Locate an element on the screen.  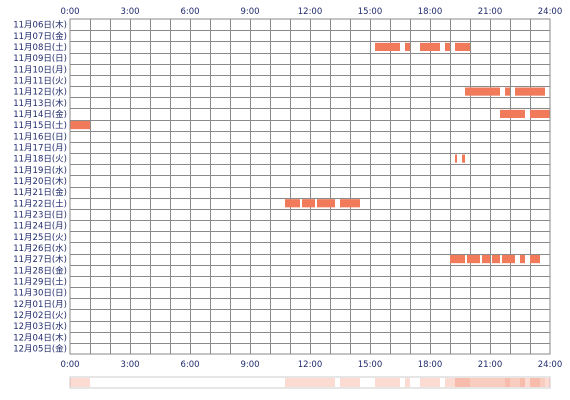
tick-label-top: 3:00 is located at coordinates (129, 12).